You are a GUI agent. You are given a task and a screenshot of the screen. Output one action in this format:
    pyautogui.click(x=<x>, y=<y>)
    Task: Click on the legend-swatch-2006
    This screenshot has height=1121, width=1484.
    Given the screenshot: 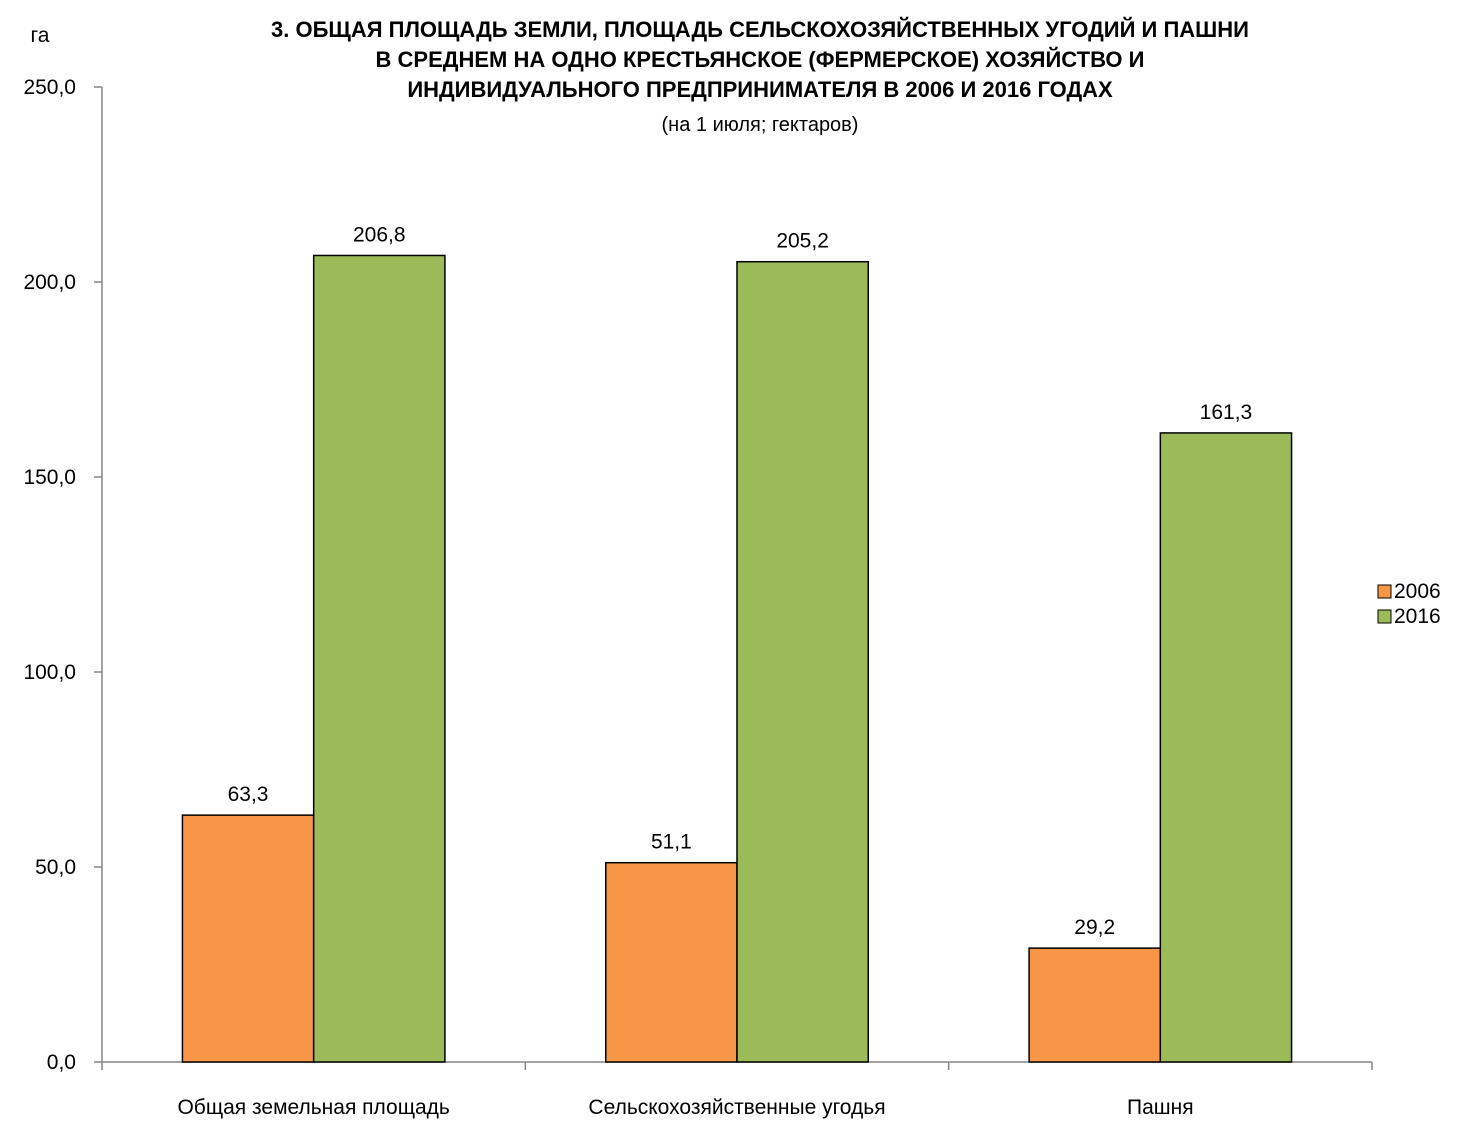 What is the action you would take?
    pyautogui.click(x=1384, y=591)
    